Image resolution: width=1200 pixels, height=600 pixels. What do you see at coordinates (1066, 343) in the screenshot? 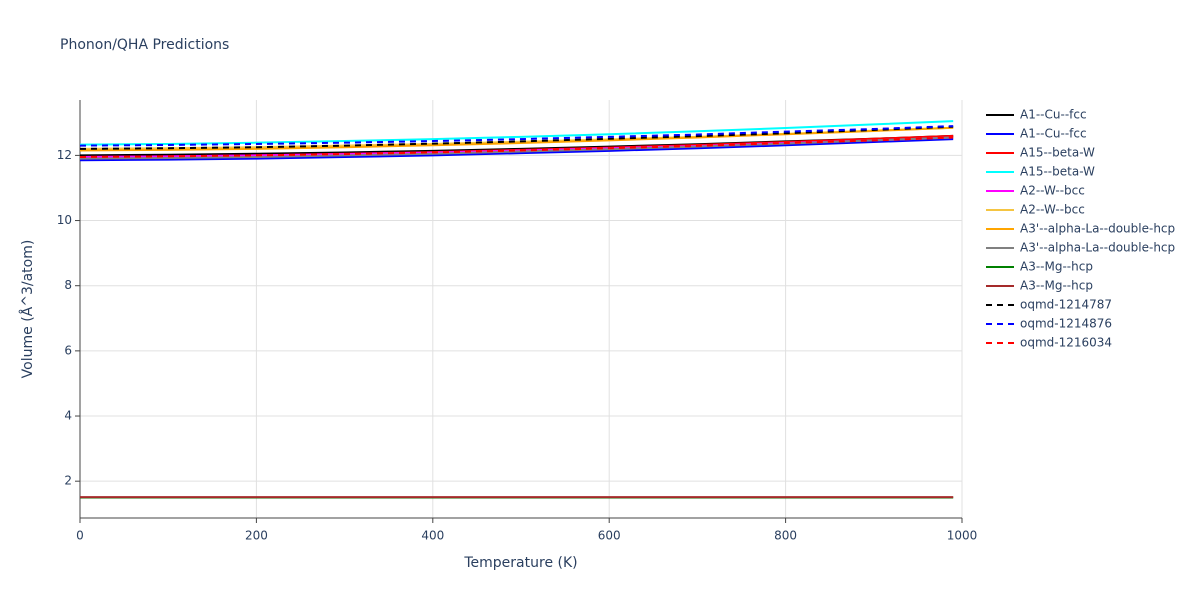
I see `legend-label: oqmd-1216034` at bounding box center [1066, 343].